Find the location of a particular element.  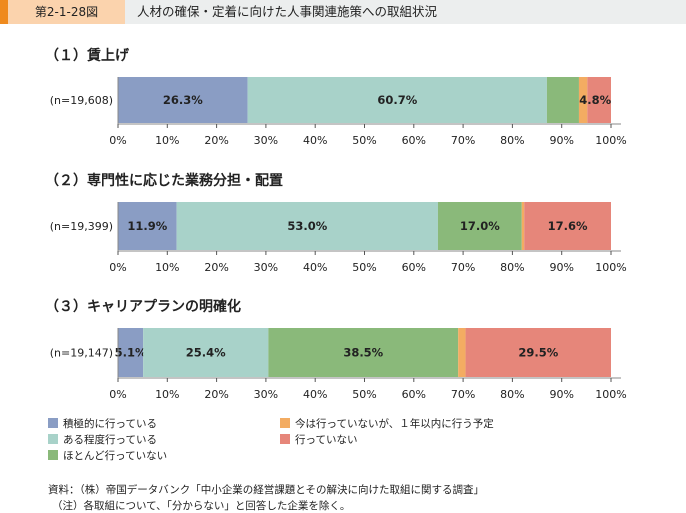

data-label: 29.5% is located at coordinates (538, 353).